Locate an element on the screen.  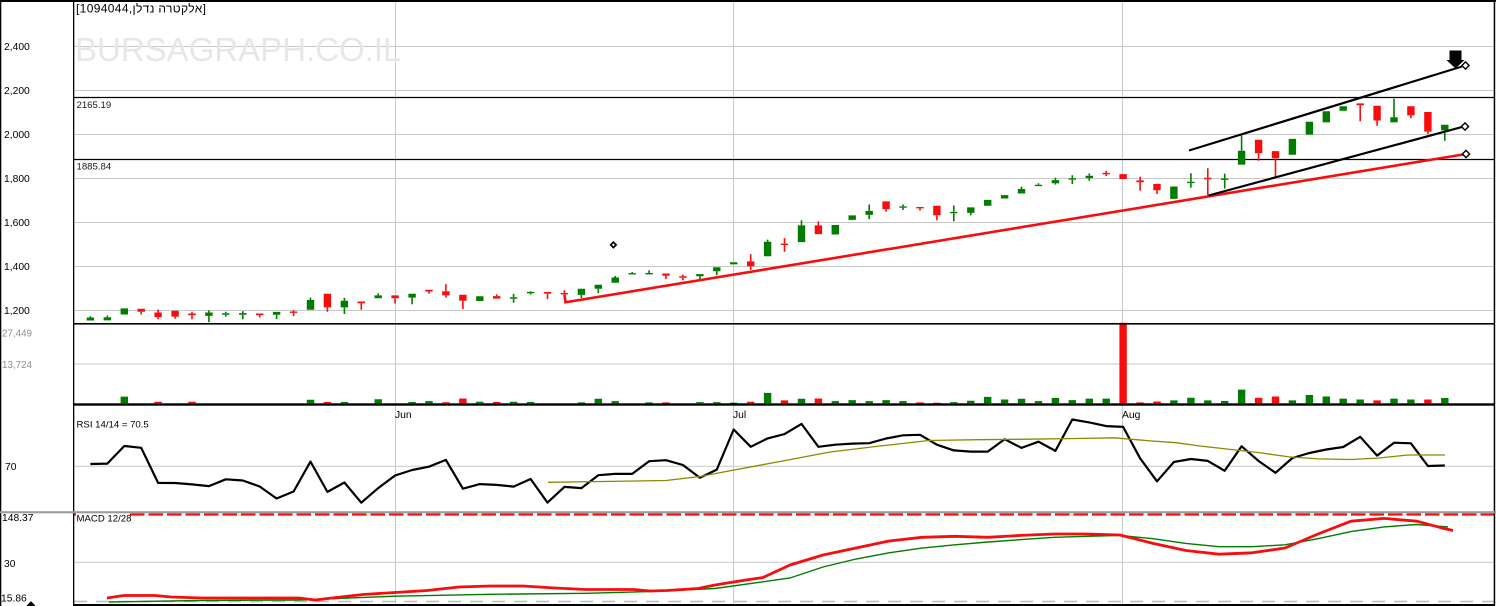
svg-text: 27,449 is located at coordinates (17, 334).